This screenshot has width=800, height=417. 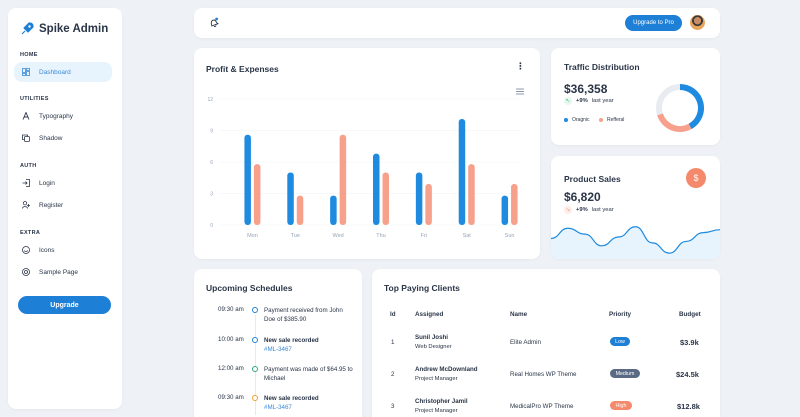 What do you see at coordinates (432, 337) in the screenshot?
I see `cell-assigned: Sunil Joshi` at bounding box center [432, 337].